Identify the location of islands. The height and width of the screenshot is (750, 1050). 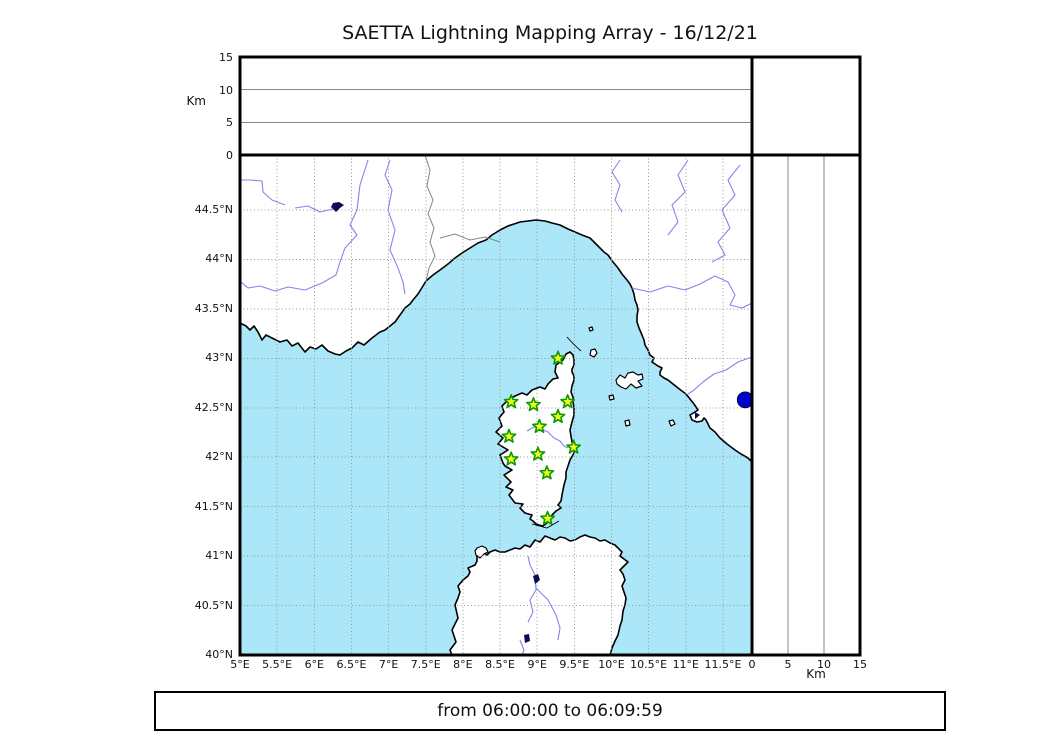
(575, 442).